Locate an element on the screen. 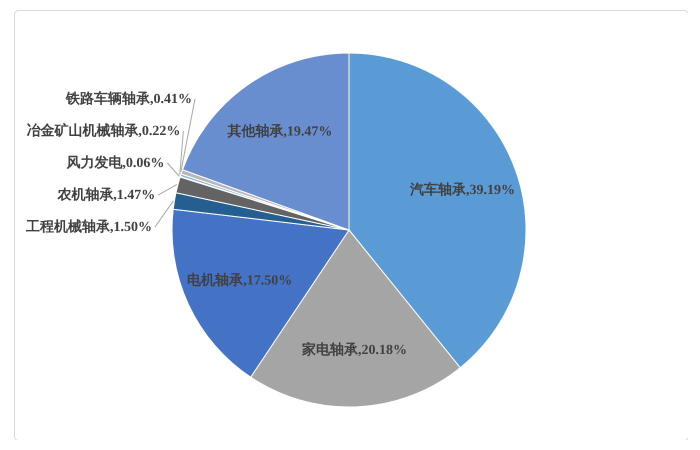 This screenshot has height=450, width=700. slice-label: 农机轴承,1.47% is located at coordinates (106, 194).